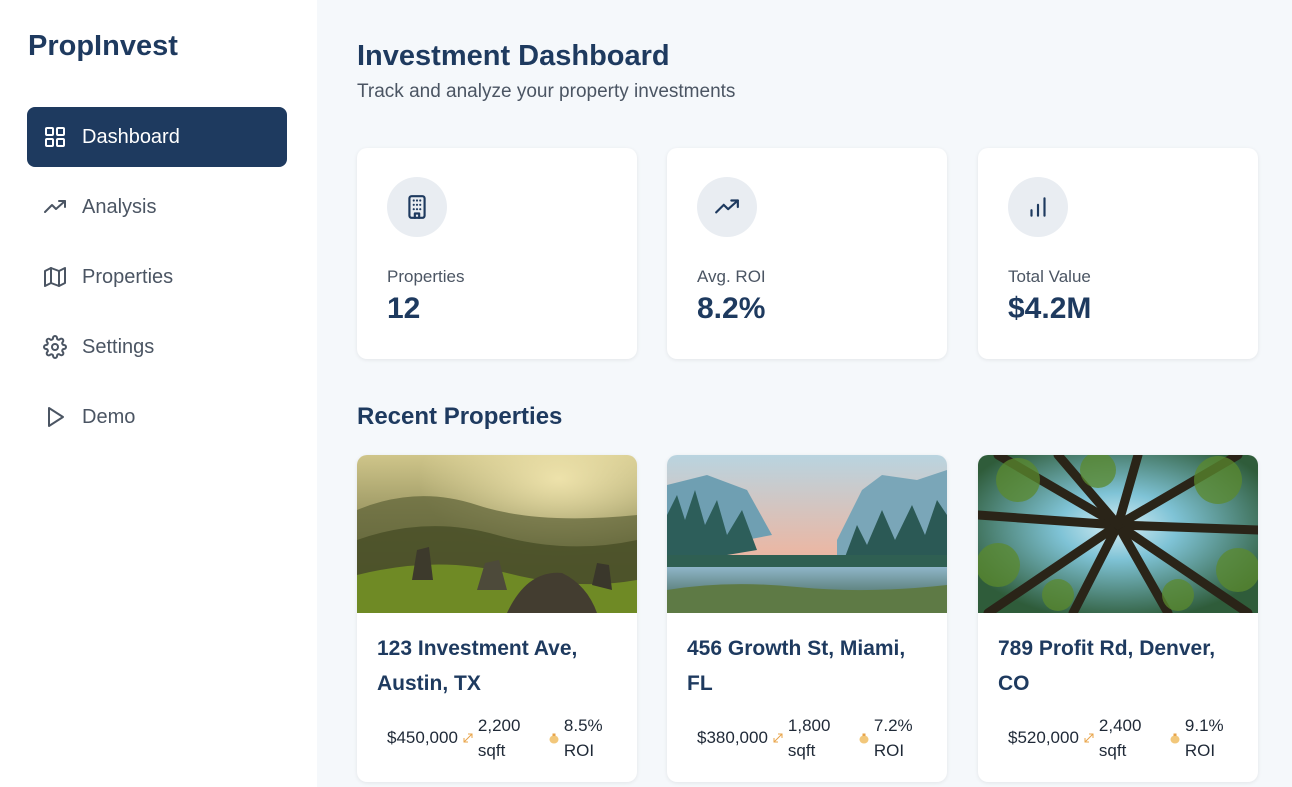 This screenshot has width=1292, height=787. What do you see at coordinates (497, 253) in the screenshot?
I see `stat-card-properties: Properties 12` at bounding box center [497, 253].